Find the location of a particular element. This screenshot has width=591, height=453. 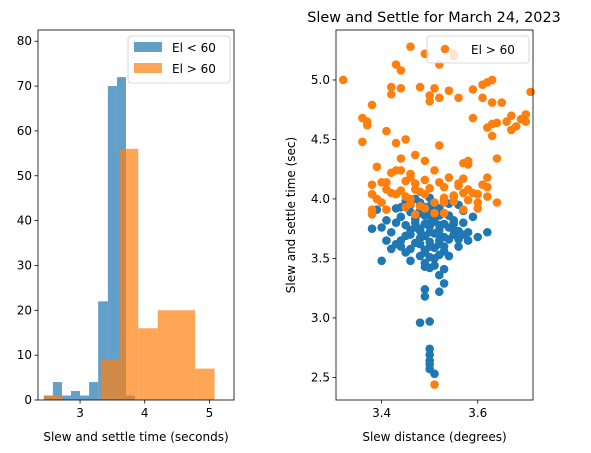

hist-legend-label-0: El < 60 is located at coordinates (194, 48).